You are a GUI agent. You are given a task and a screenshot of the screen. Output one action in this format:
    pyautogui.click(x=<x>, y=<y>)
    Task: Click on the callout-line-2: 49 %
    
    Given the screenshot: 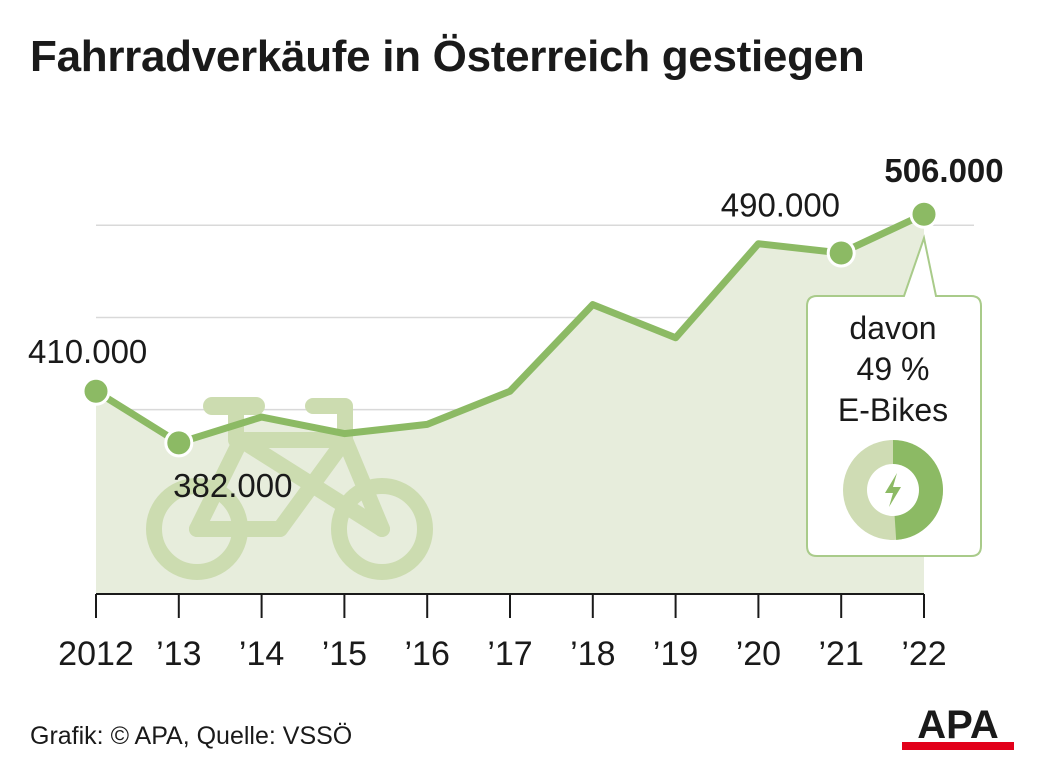 What is the action you would take?
    pyautogui.click(x=893, y=369)
    